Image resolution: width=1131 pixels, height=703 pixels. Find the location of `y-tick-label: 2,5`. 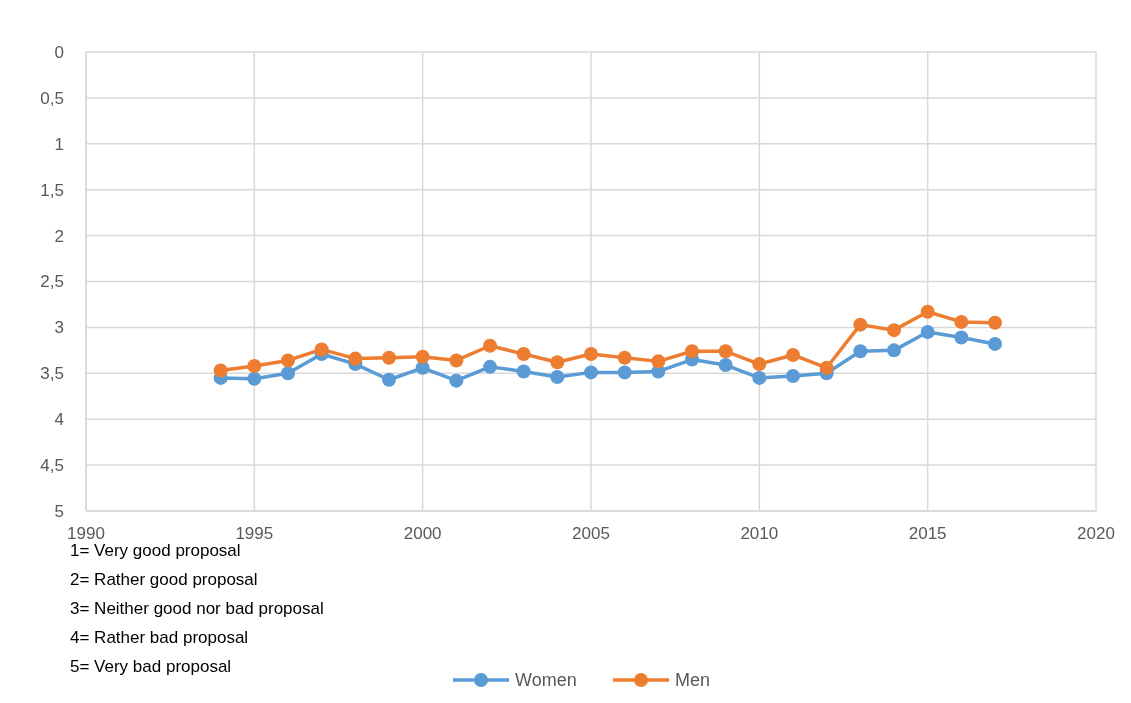

y-tick-label: 2,5 is located at coordinates (52, 282).